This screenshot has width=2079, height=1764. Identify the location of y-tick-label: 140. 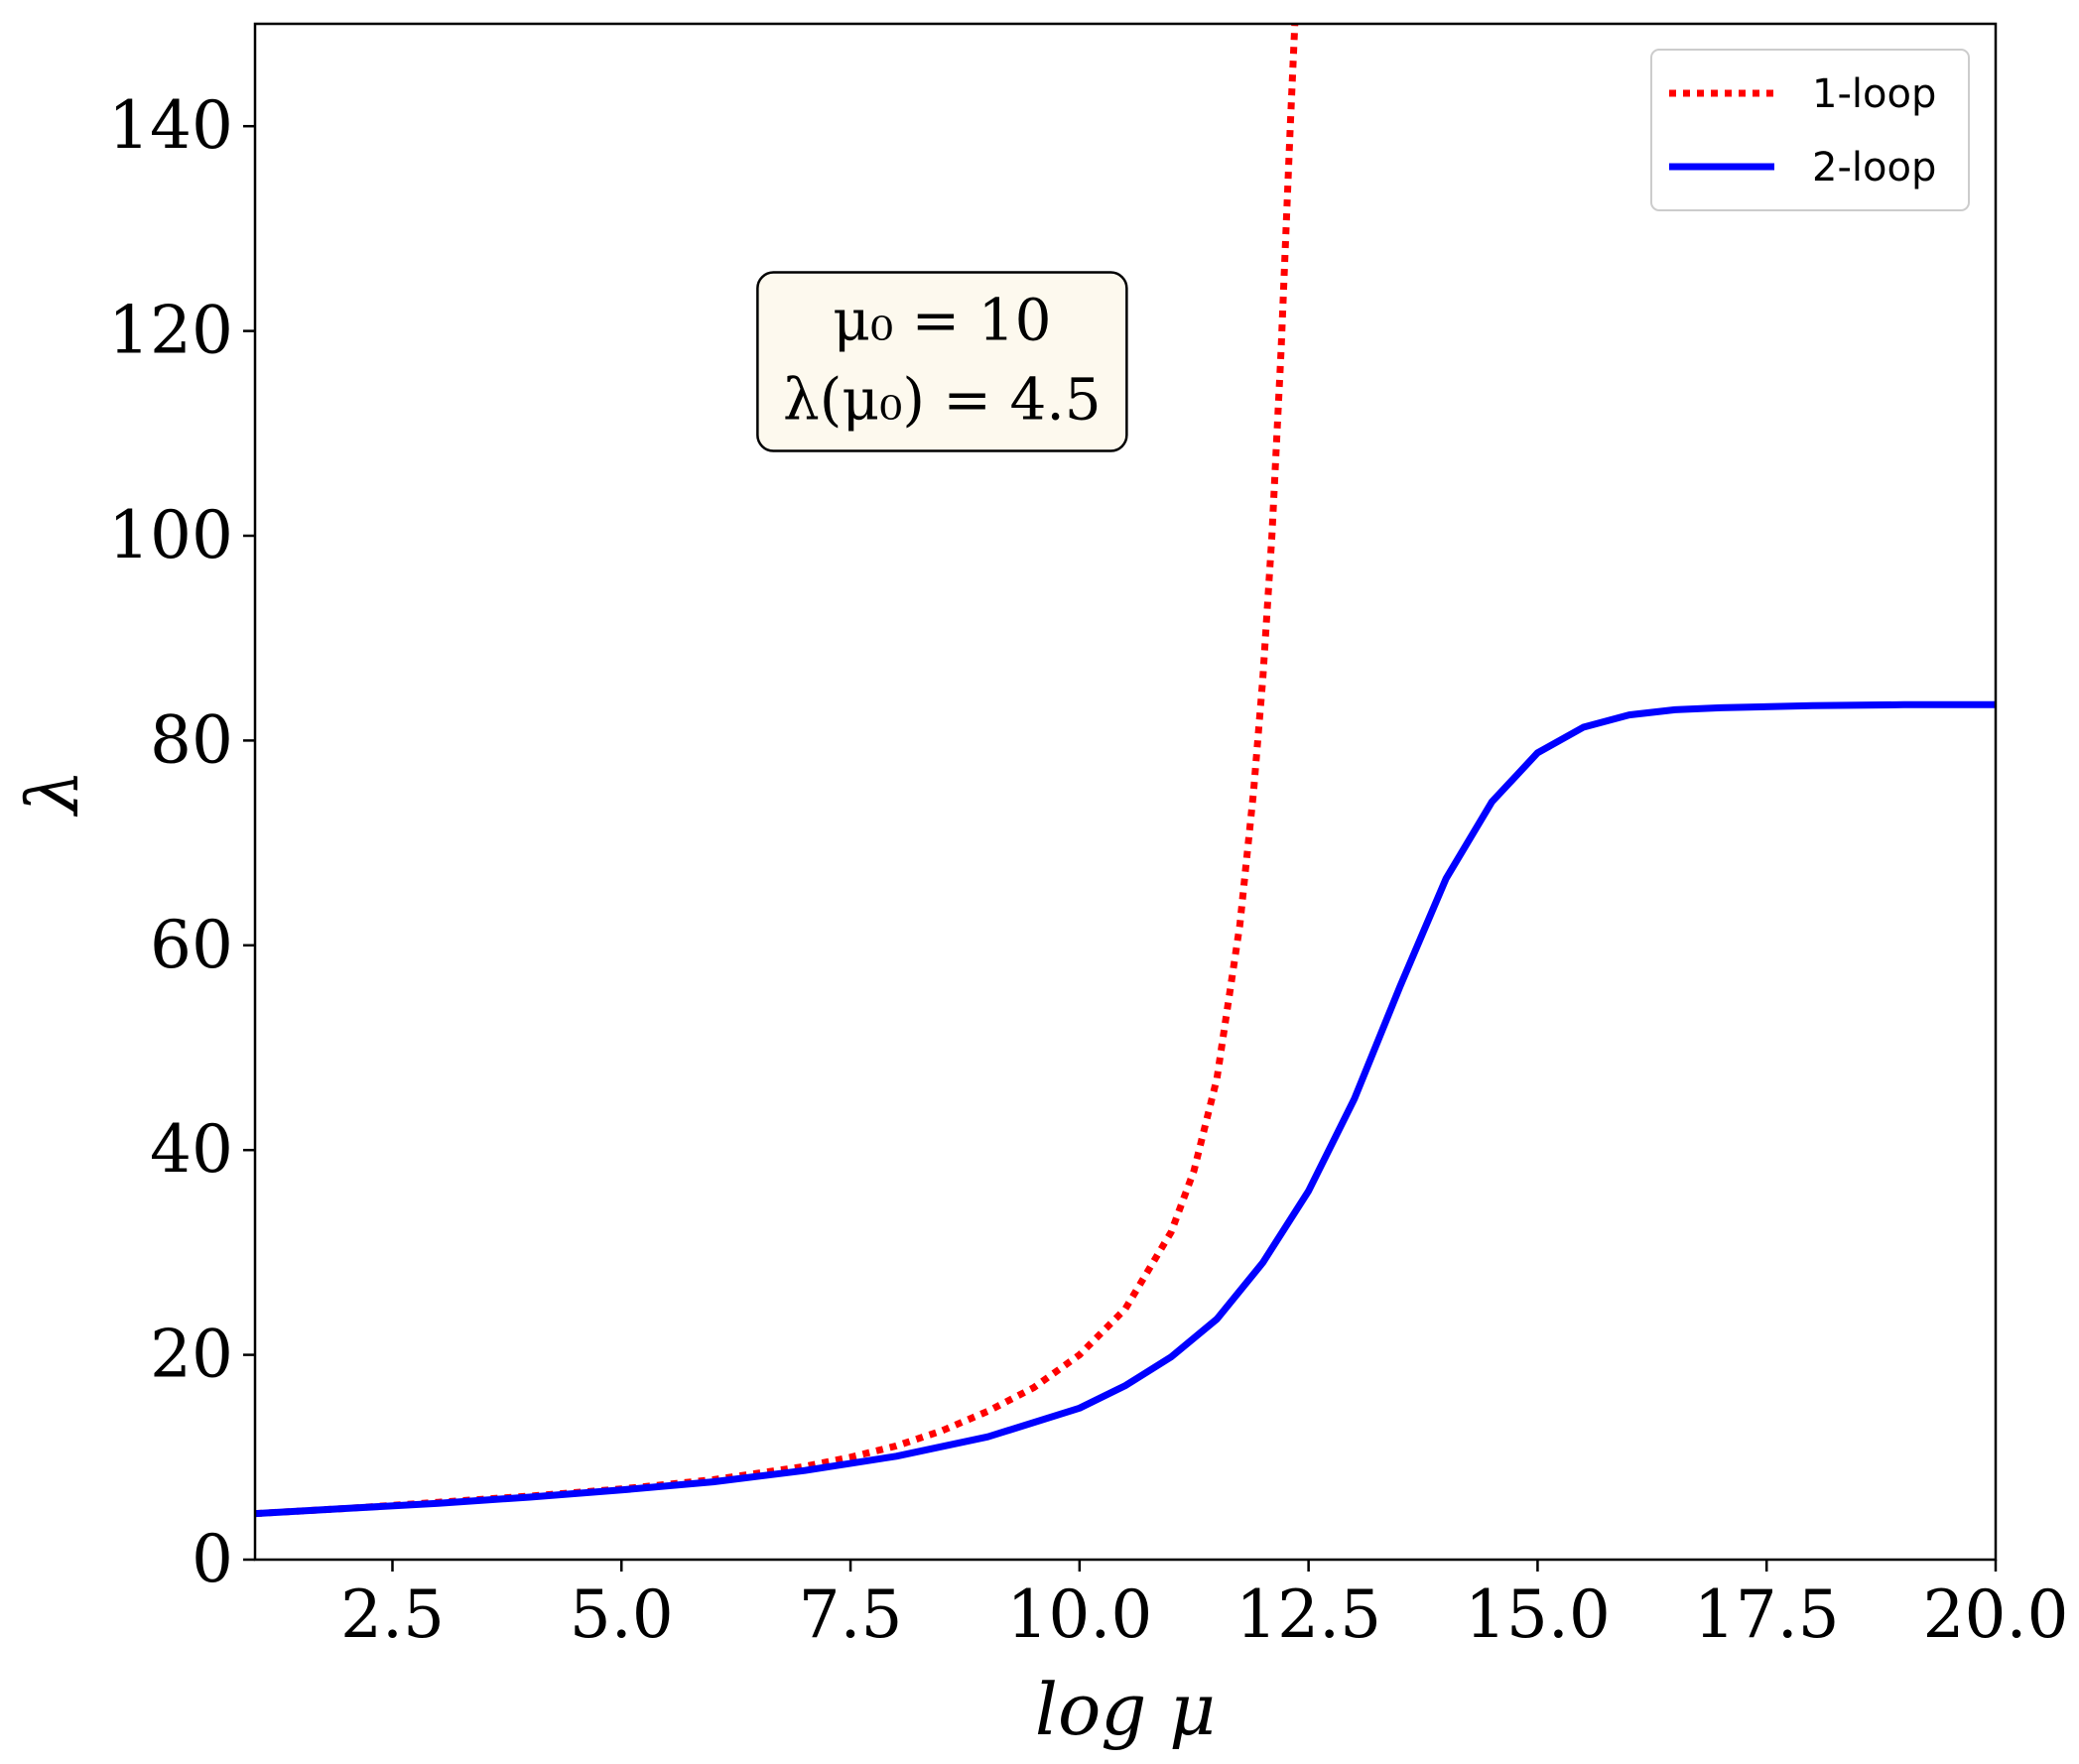
(170, 125).